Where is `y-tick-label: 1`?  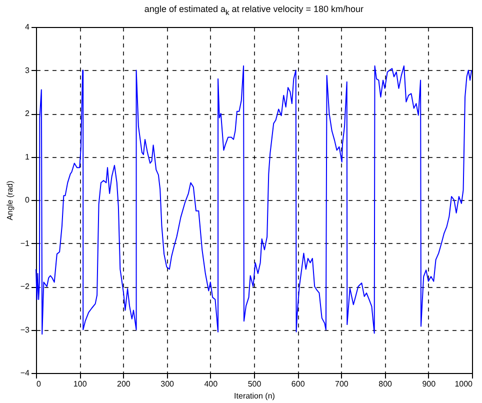
y-tick-label: 1 is located at coordinates (27, 157).